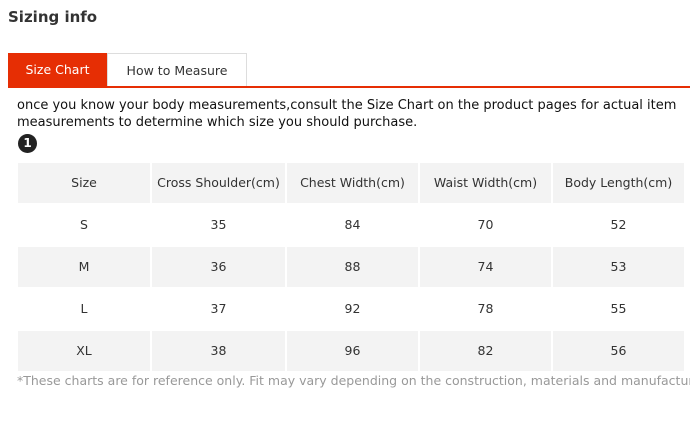 This screenshot has height=425, width=690. Describe the element at coordinates (53, 17) in the screenshot. I see `section-title: Sizing info` at that location.